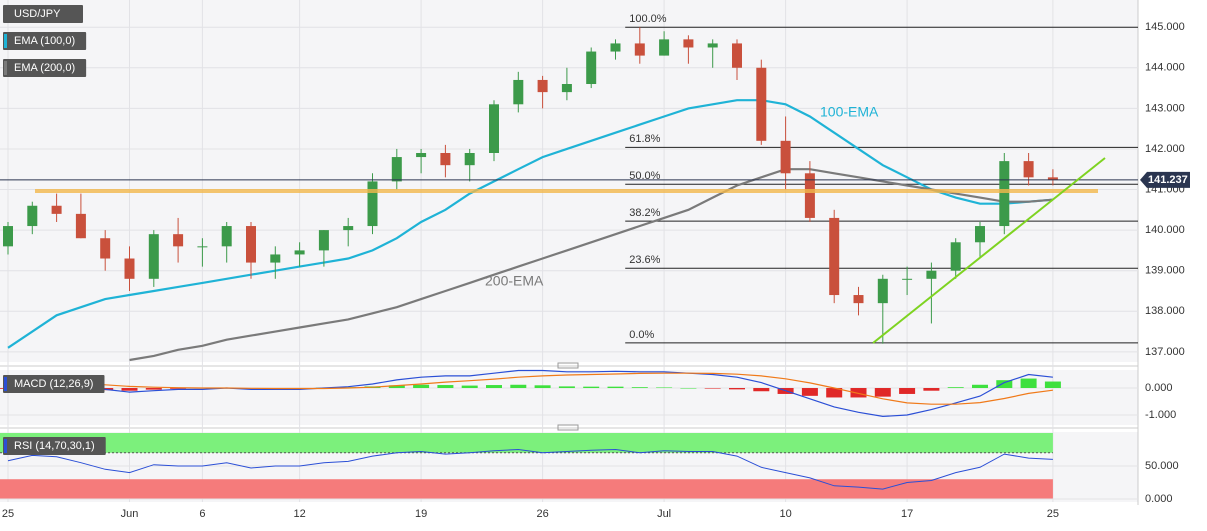 This screenshot has height=531, width=1207. Describe the element at coordinates (514, 281) in the screenshot. I see `ema-annotation: 200-EMA` at that location.